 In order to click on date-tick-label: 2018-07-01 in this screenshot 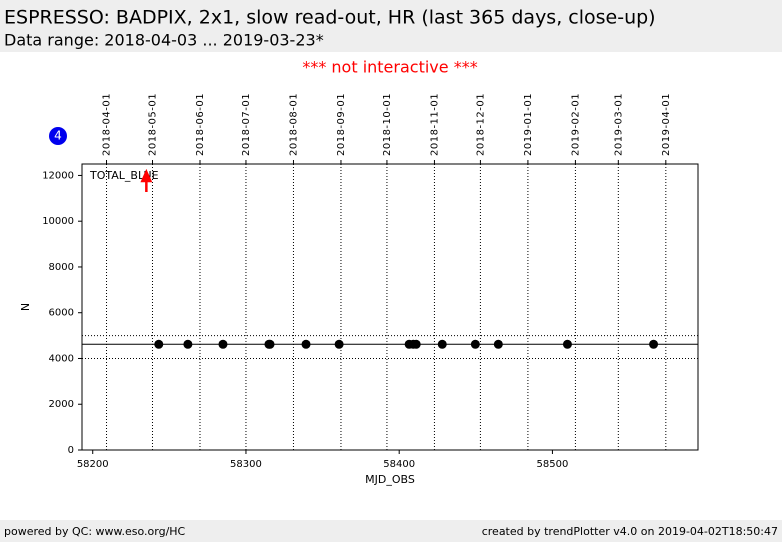, I will do `click(246, 124)`.